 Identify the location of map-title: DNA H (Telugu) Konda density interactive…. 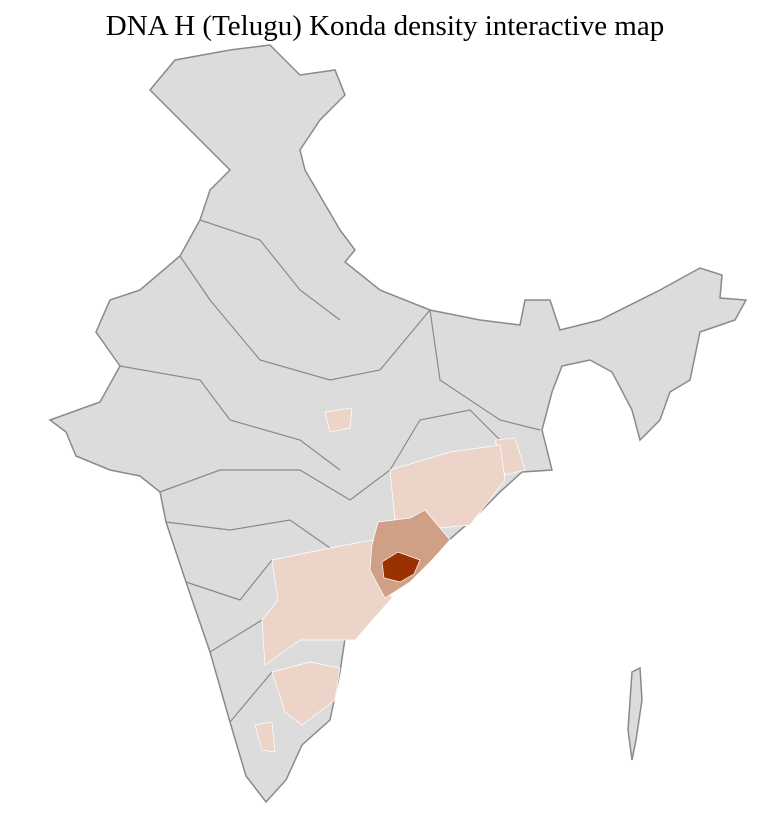
(385, 26).